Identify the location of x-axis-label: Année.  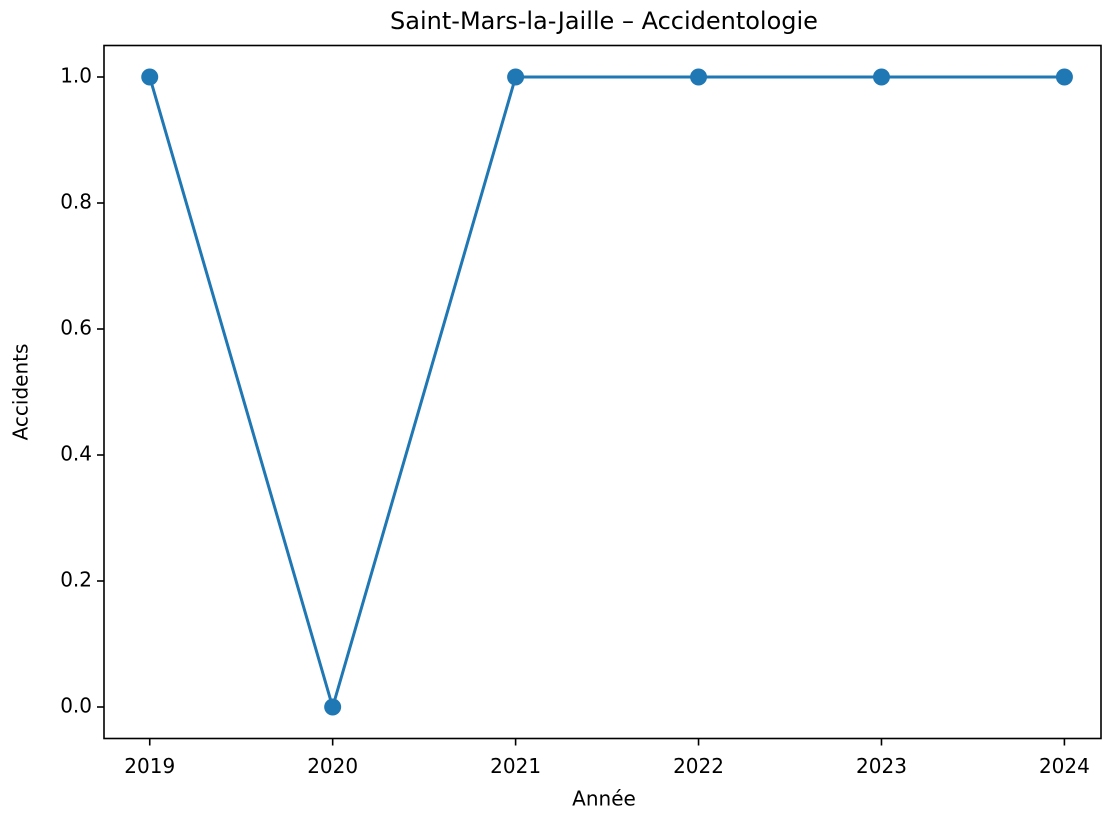
(604, 799).